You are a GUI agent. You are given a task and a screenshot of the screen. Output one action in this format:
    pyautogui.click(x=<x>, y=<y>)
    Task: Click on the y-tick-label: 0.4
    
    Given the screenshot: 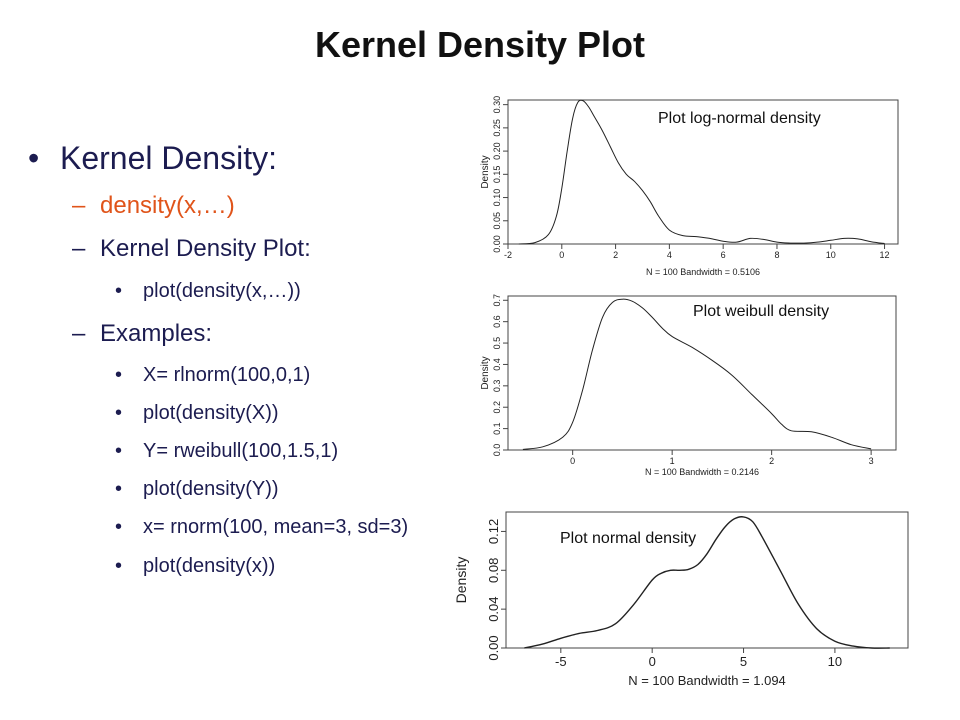 What is the action you would take?
    pyautogui.click(x=497, y=364)
    